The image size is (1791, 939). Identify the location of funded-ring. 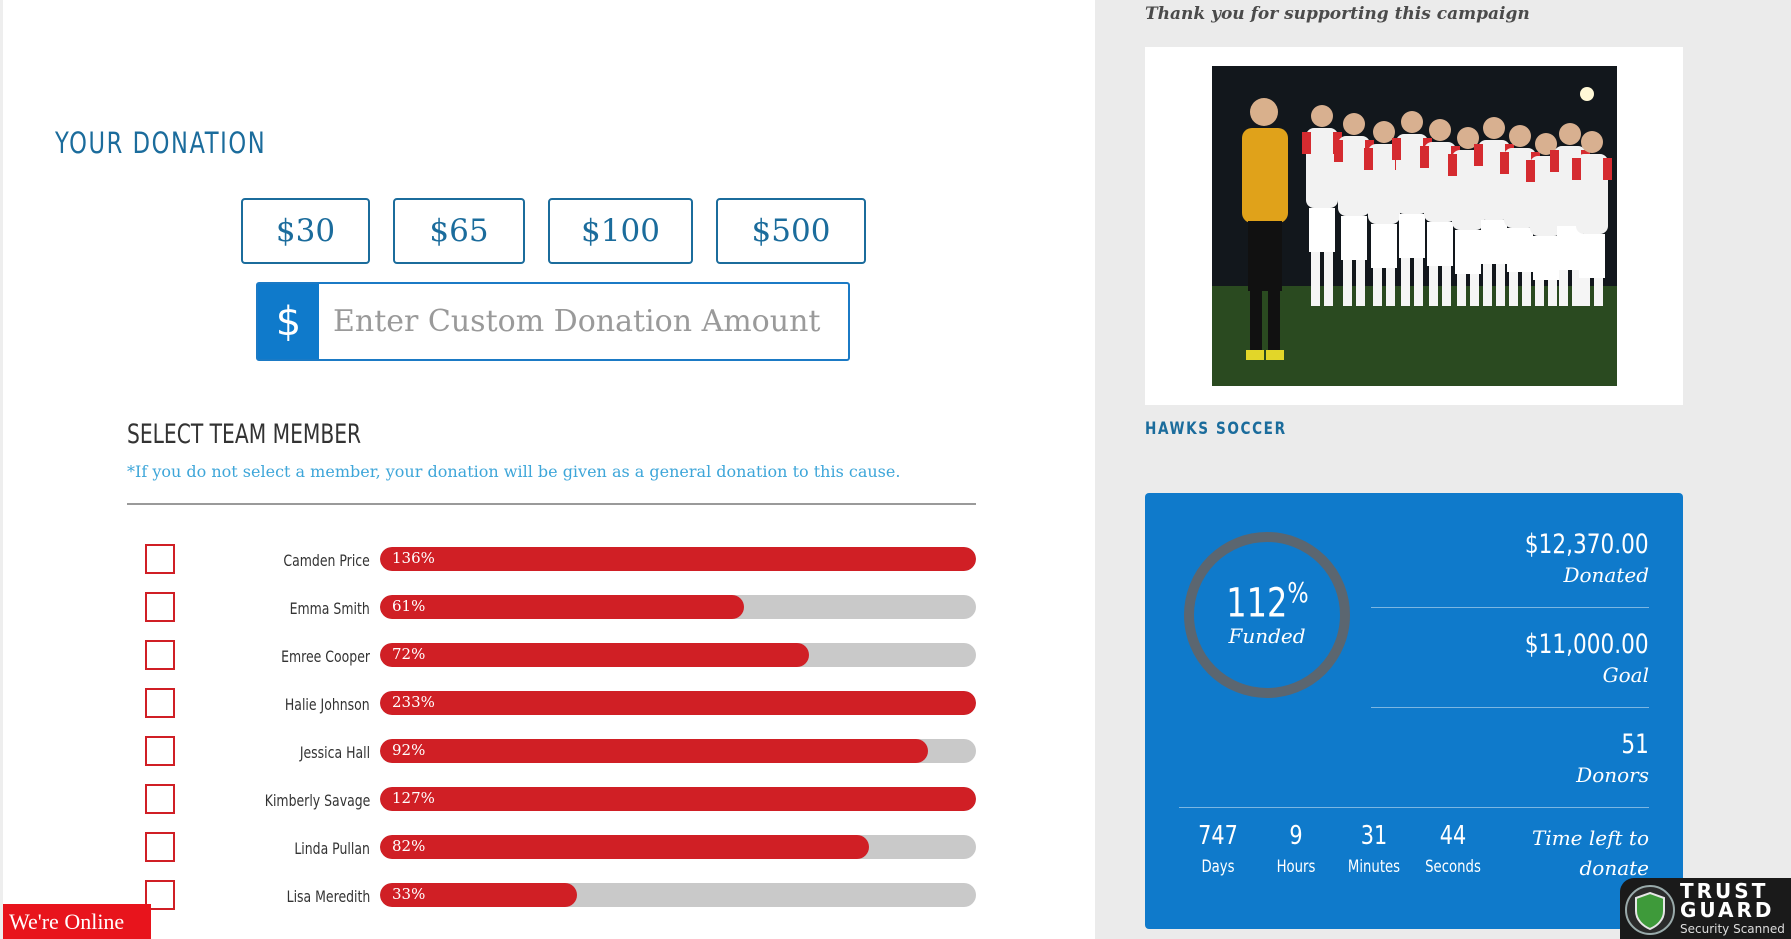
(1267, 615).